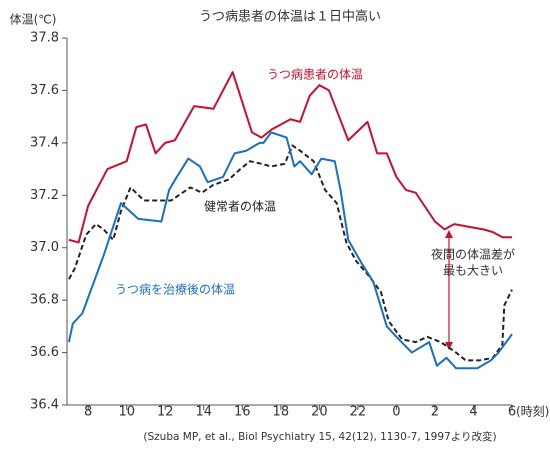 Image resolution: width=550 pixels, height=450 pixels. I want to click on x-tick-label: 10, so click(126, 412).